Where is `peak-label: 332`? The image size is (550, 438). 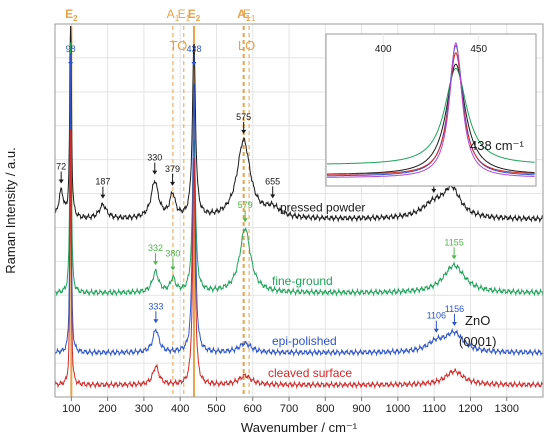
peak-label: 332 is located at coordinates (155, 248).